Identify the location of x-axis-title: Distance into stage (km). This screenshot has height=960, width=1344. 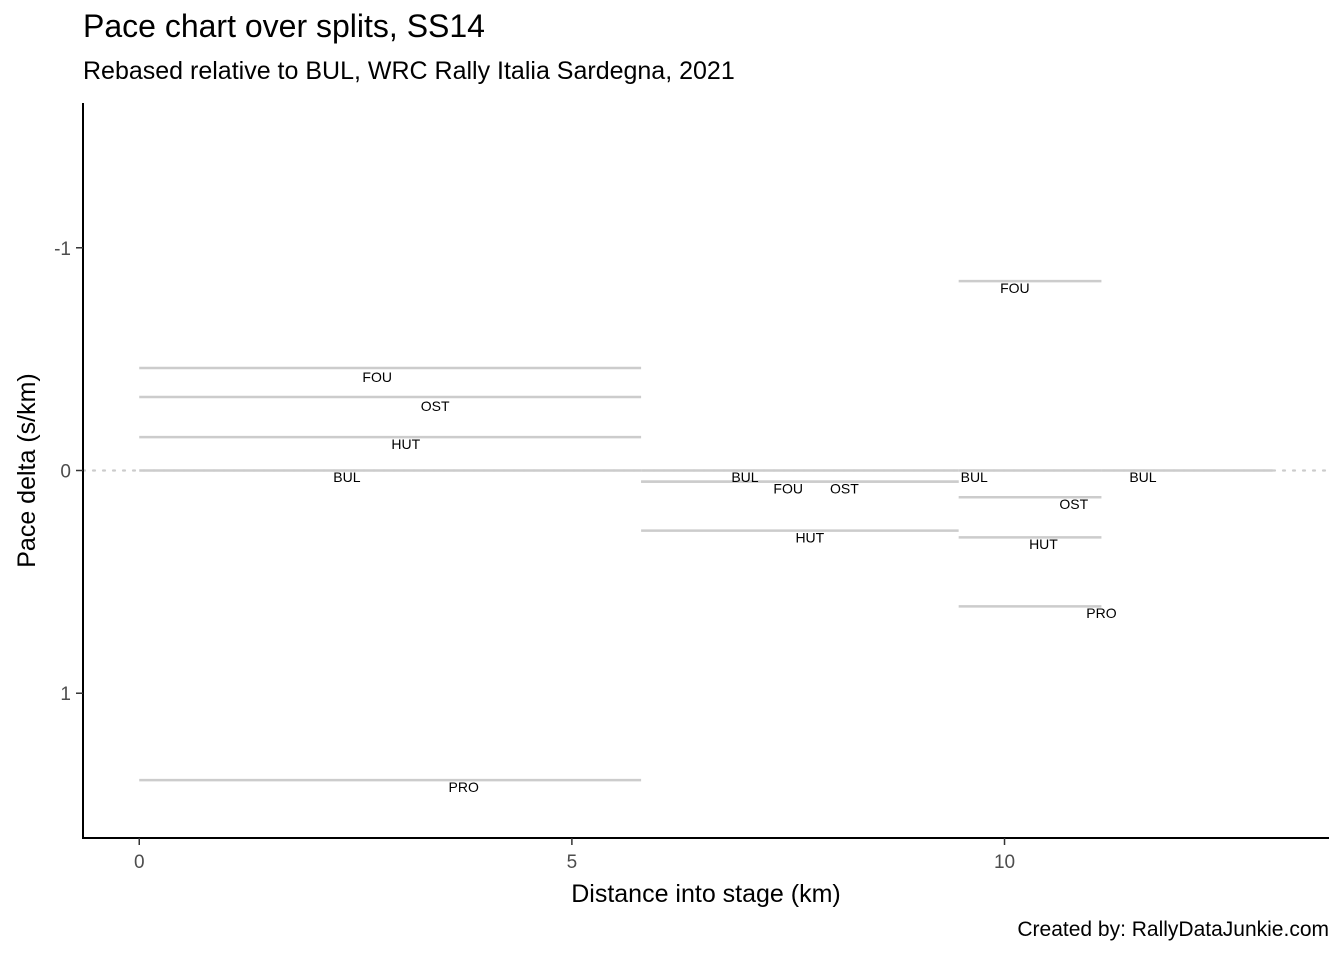
(706, 894).